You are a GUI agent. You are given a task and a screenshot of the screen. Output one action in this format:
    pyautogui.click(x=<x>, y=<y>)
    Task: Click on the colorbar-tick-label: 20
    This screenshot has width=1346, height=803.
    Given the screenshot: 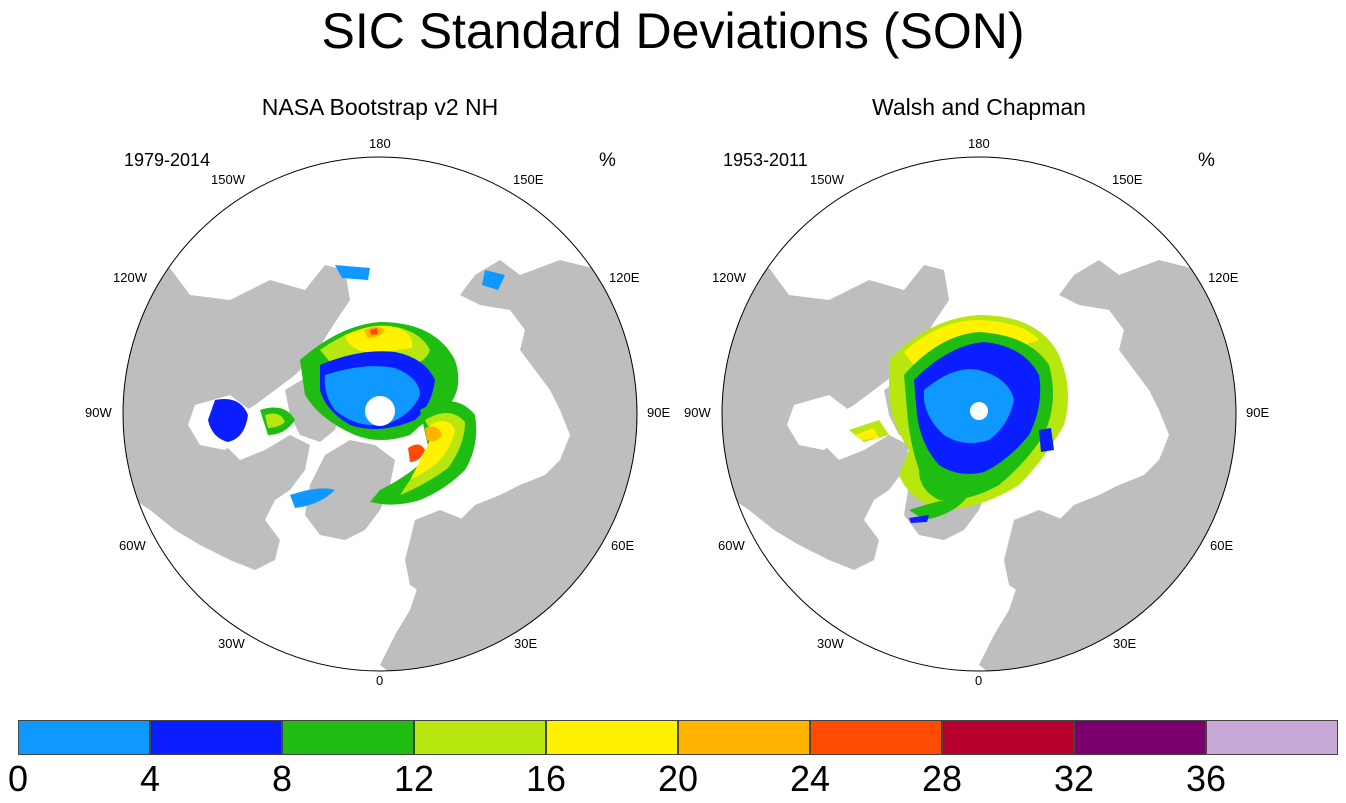 What is the action you would take?
    pyautogui.click(x=678, y=778)
    